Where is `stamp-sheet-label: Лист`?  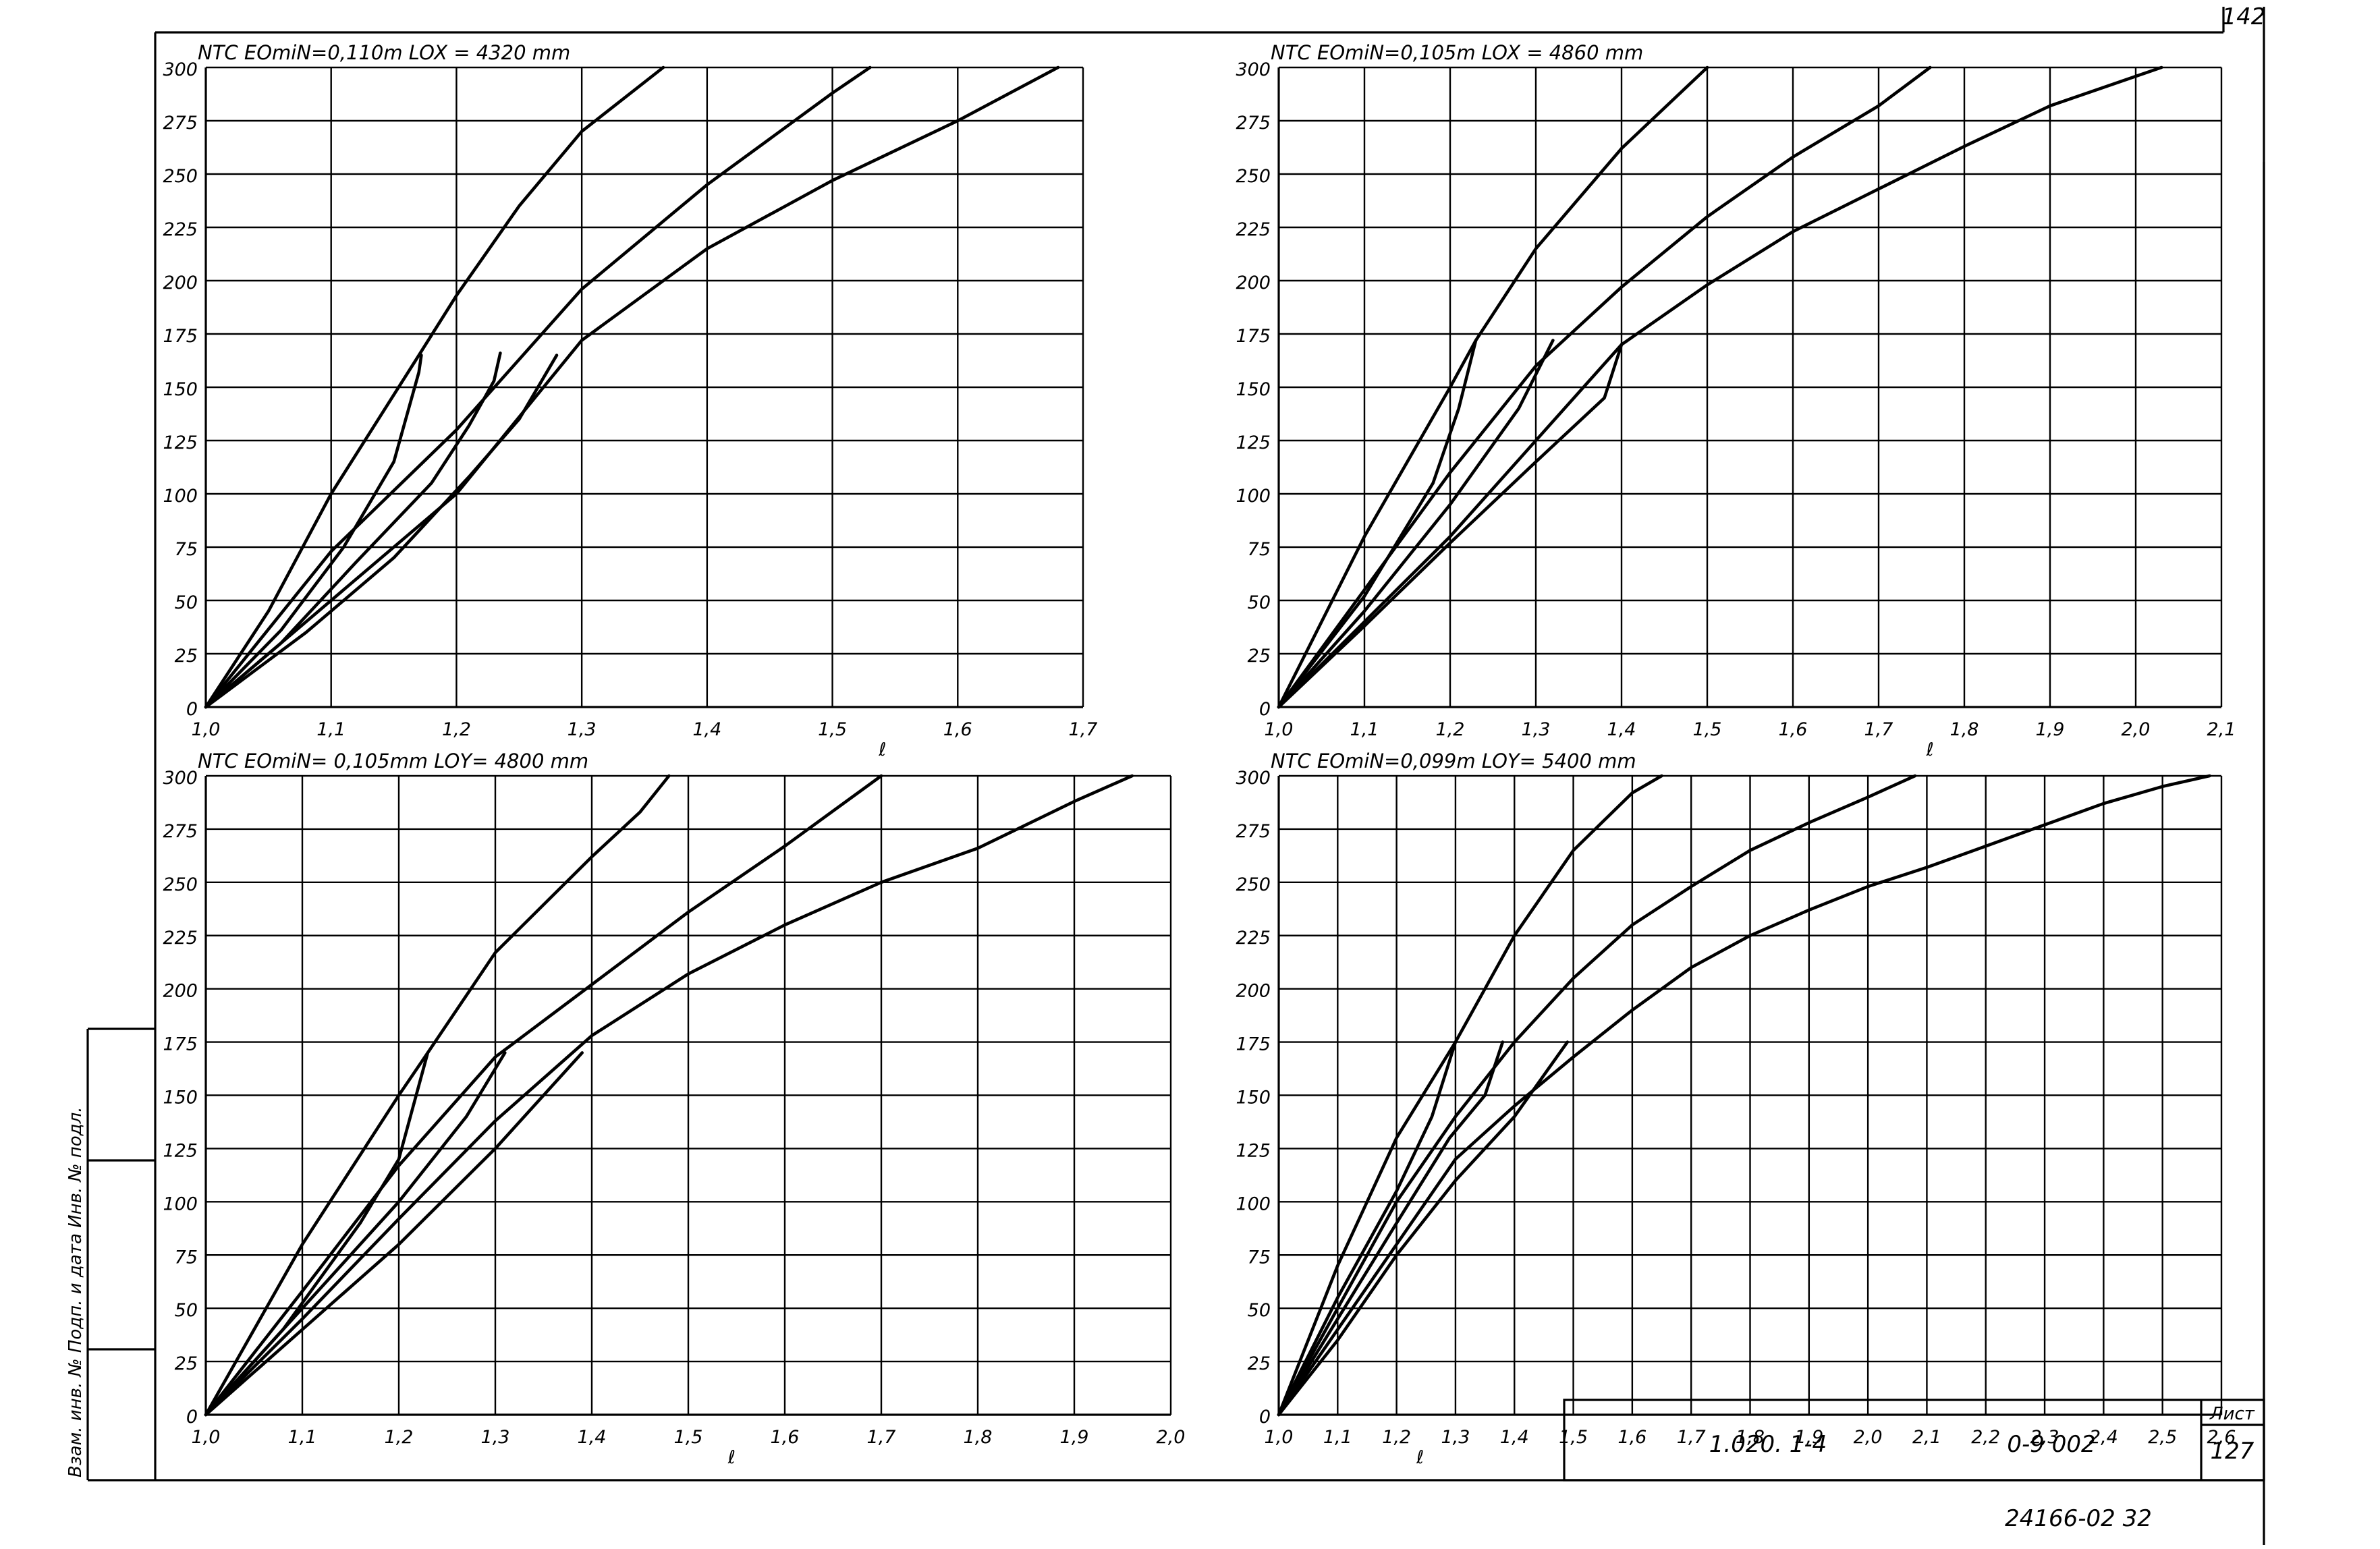 stamp-sheet-label: Лист is located at coordinates (2232, 1414).